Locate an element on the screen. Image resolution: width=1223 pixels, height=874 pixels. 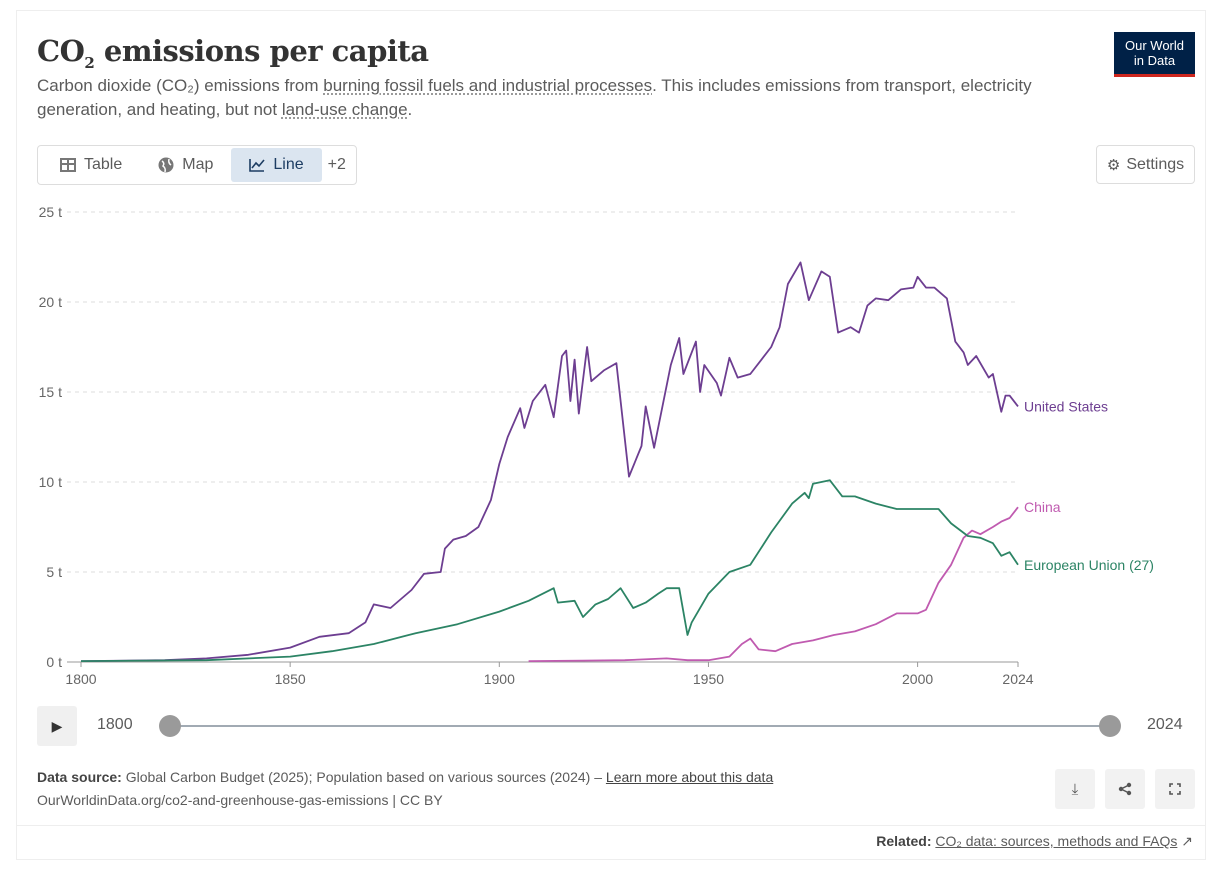
settings-button: ⚙ Settings is located at coordinates (1145, 164).